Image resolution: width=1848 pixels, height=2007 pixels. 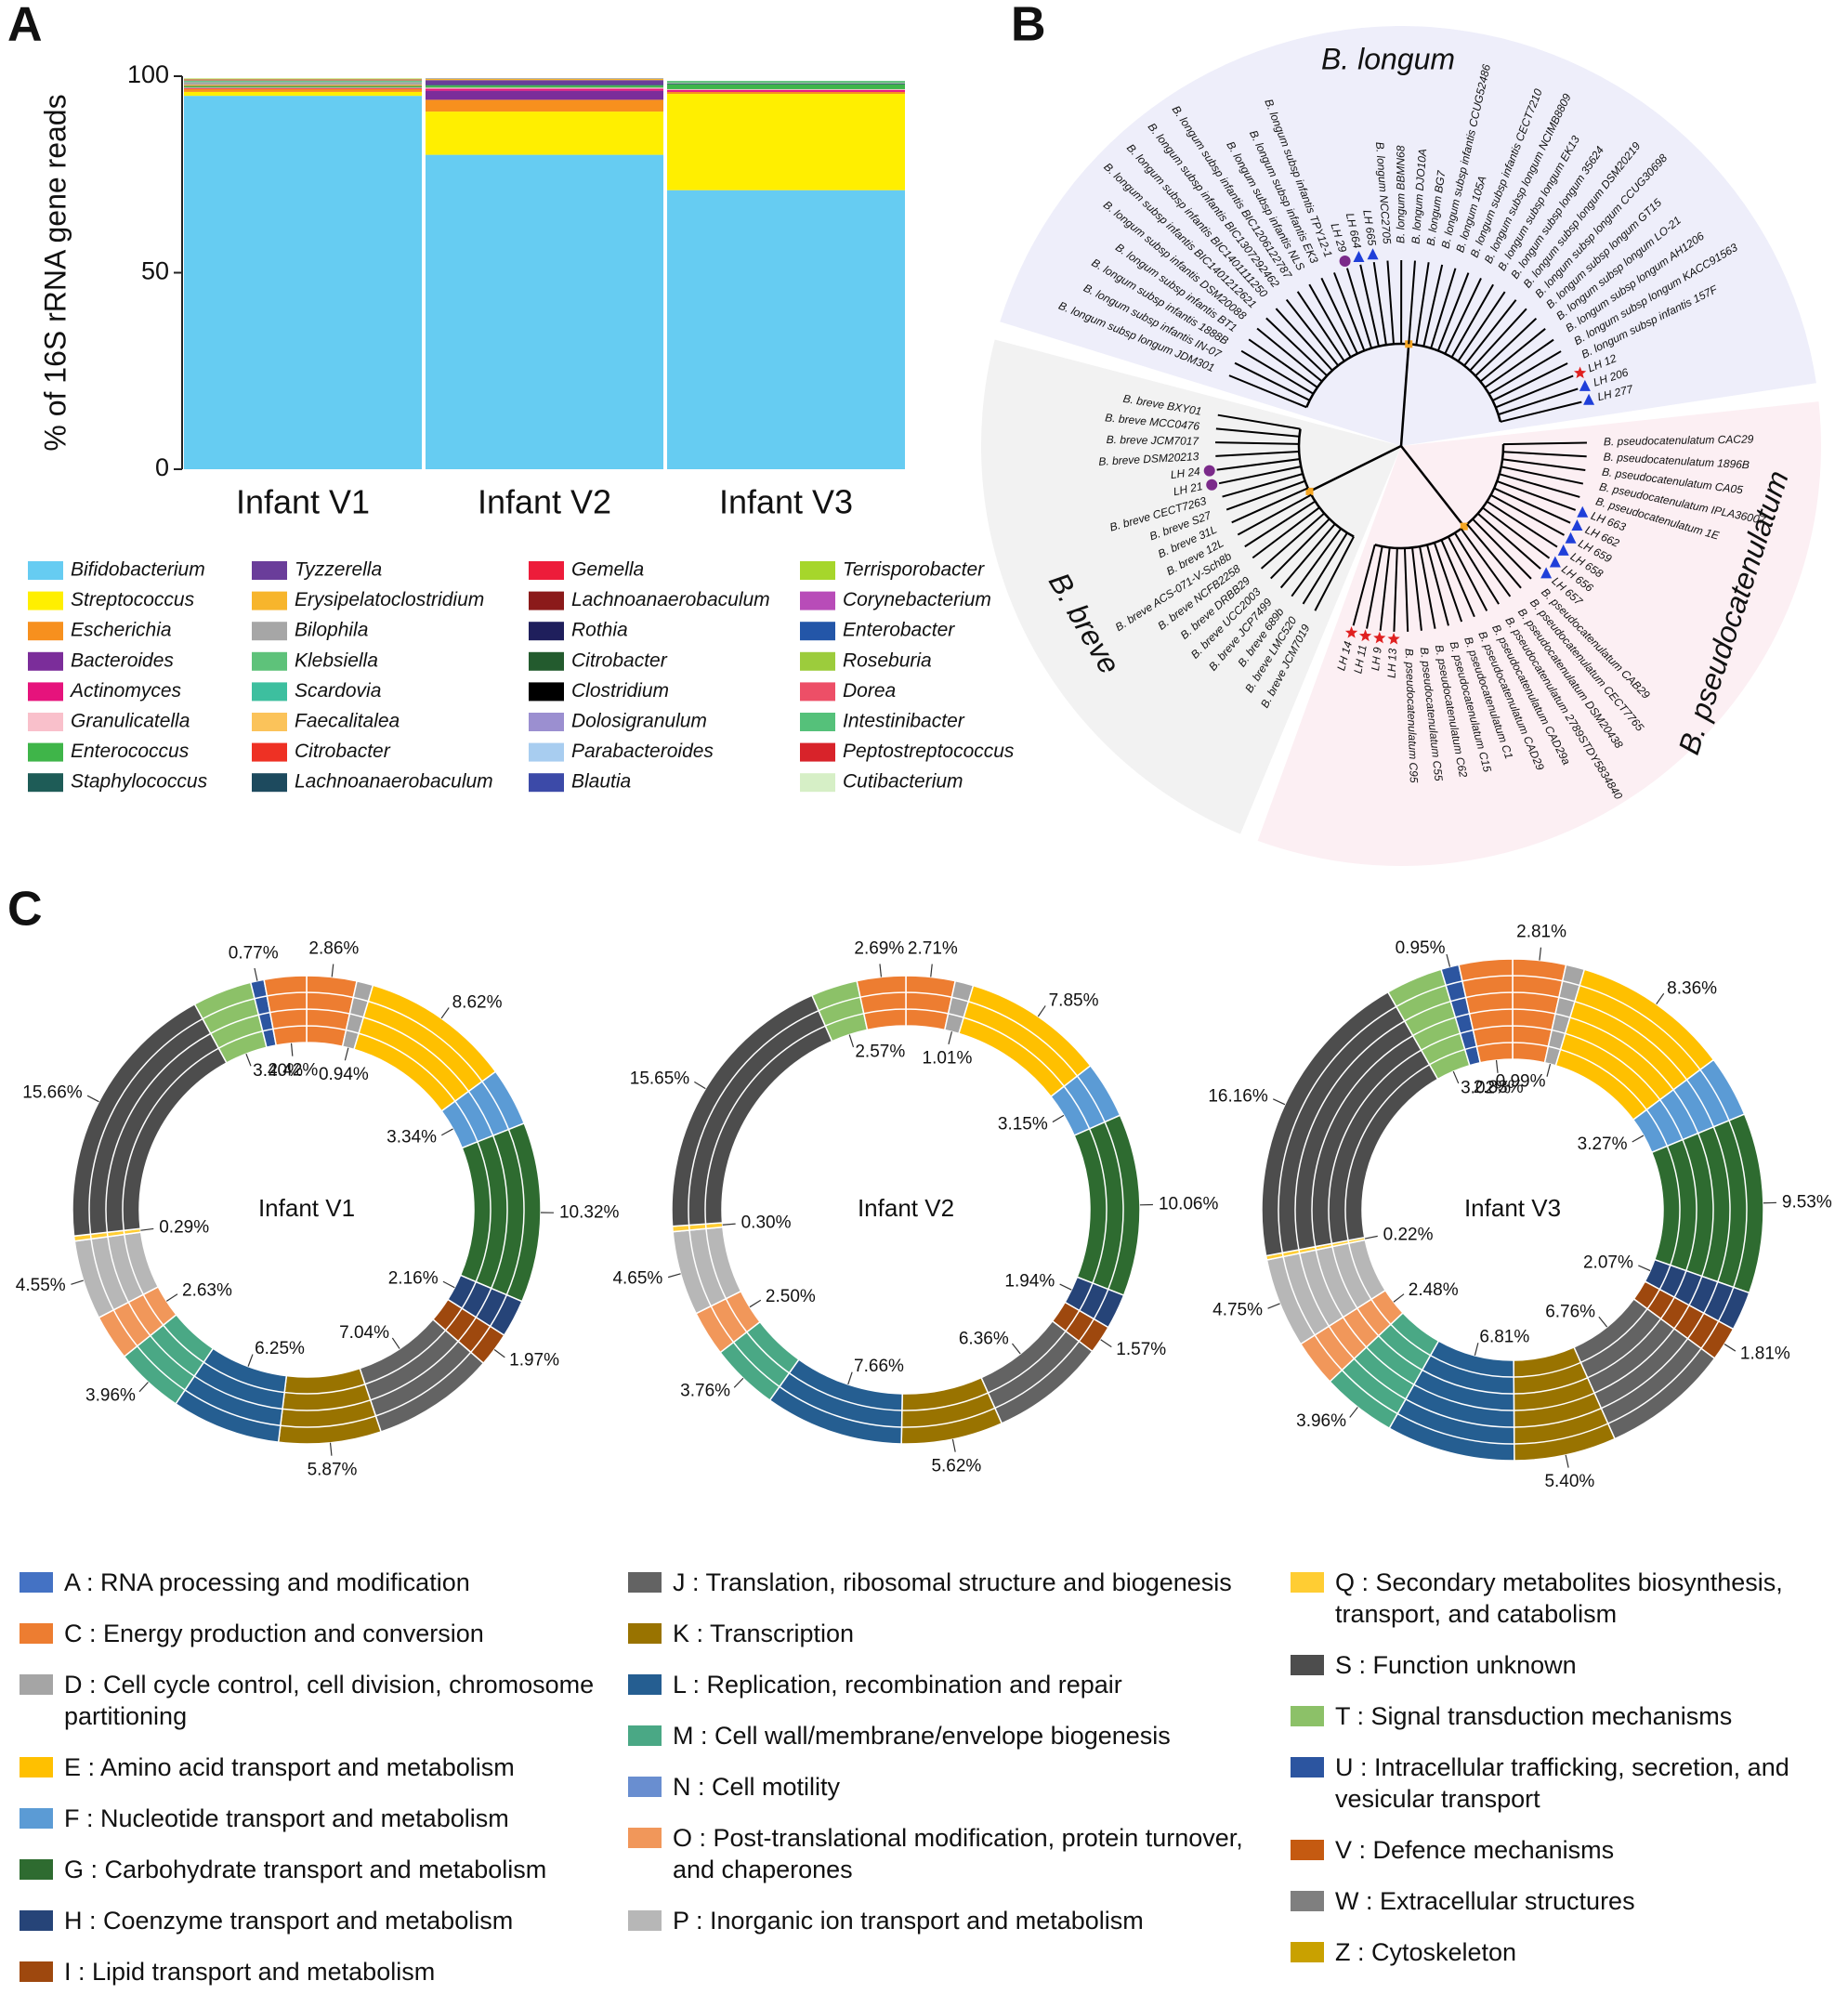 What do you see at coordinates (1074, 1001) in the screenshot?
I see `value-label: 7.85%` at bounding box center [1074, 1001].